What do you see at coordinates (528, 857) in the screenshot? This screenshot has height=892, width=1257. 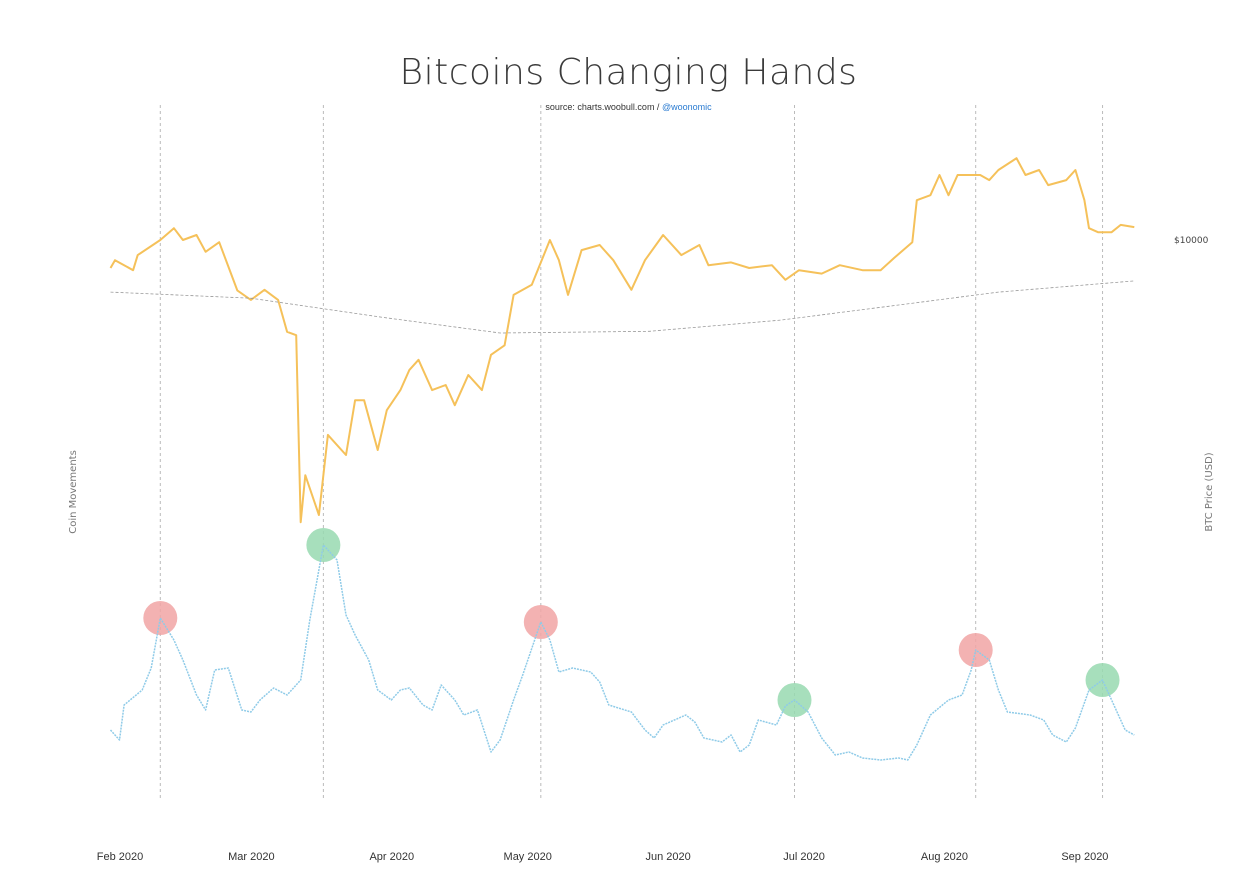 I see `x-tick-label: May 2020` at bounding box center [528, 857].